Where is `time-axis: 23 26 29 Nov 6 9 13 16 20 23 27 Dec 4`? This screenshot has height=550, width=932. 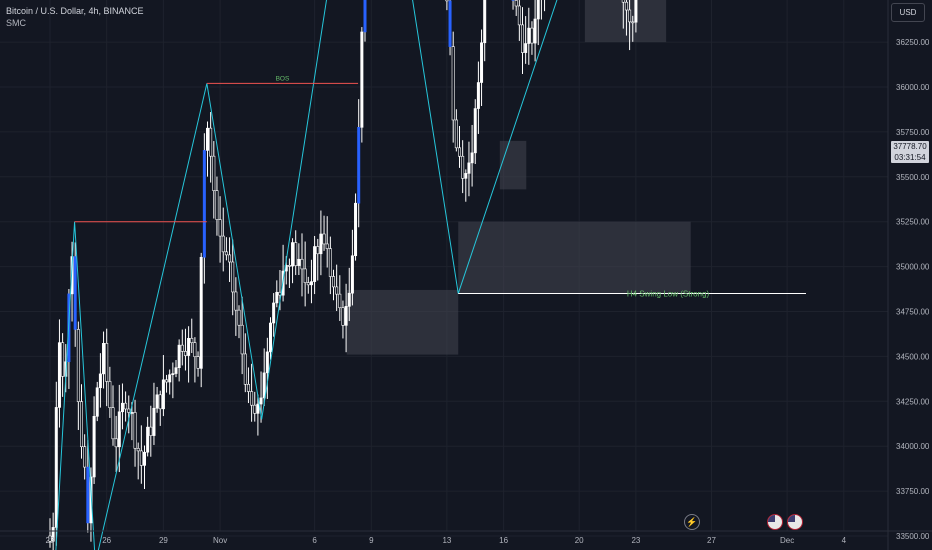 time-axis: 23 26 29 Nov 6 9 13 16 20 23 27 Dec 4 is located at coordinates (466, 537).